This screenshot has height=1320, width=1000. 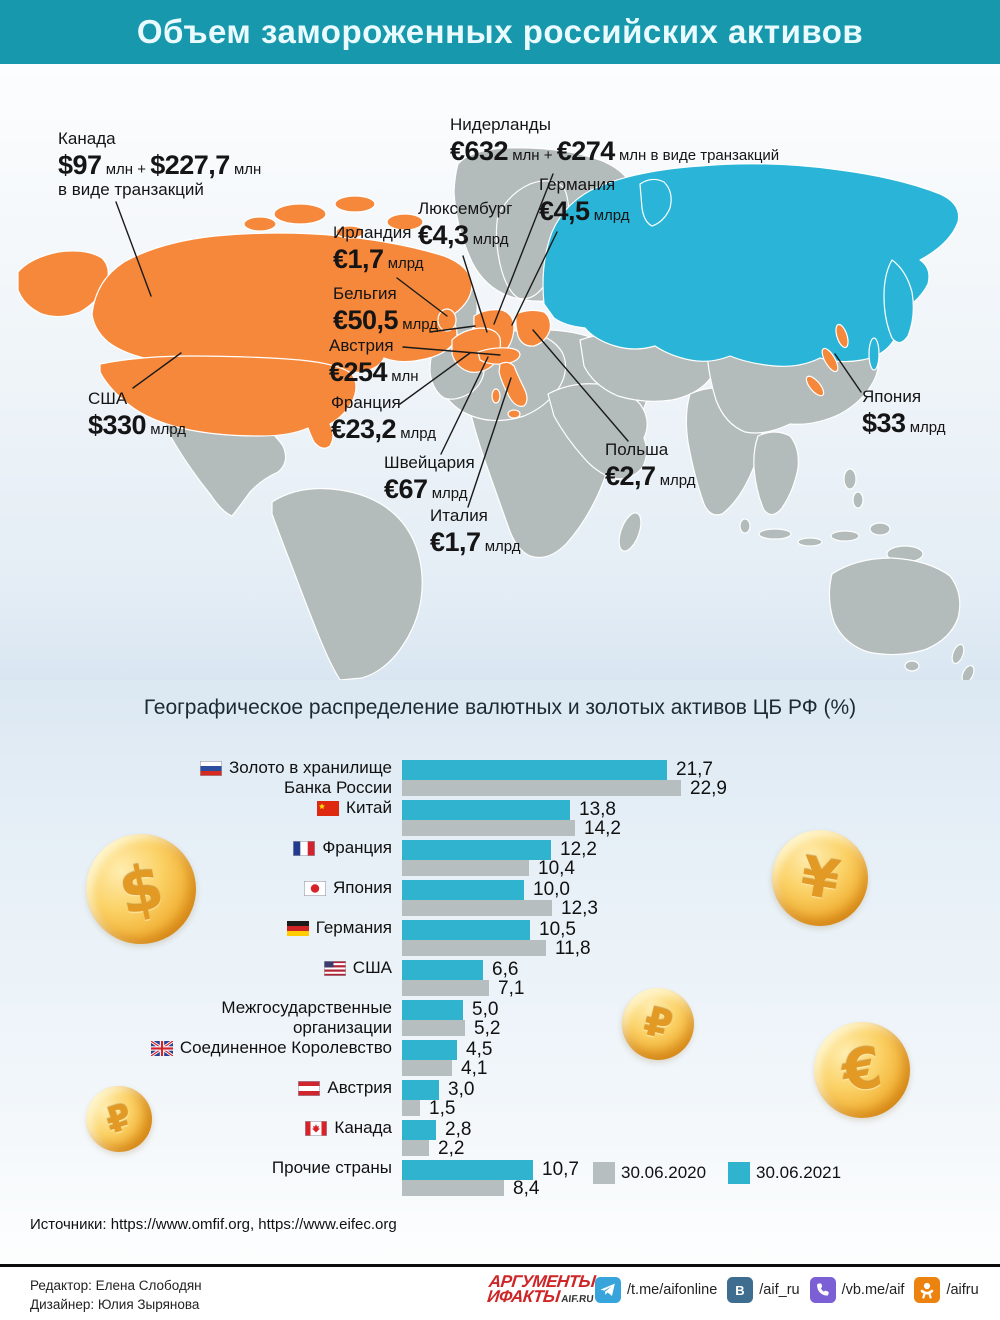 I want to click on leader-line-poland, so click(x=580, y=385).